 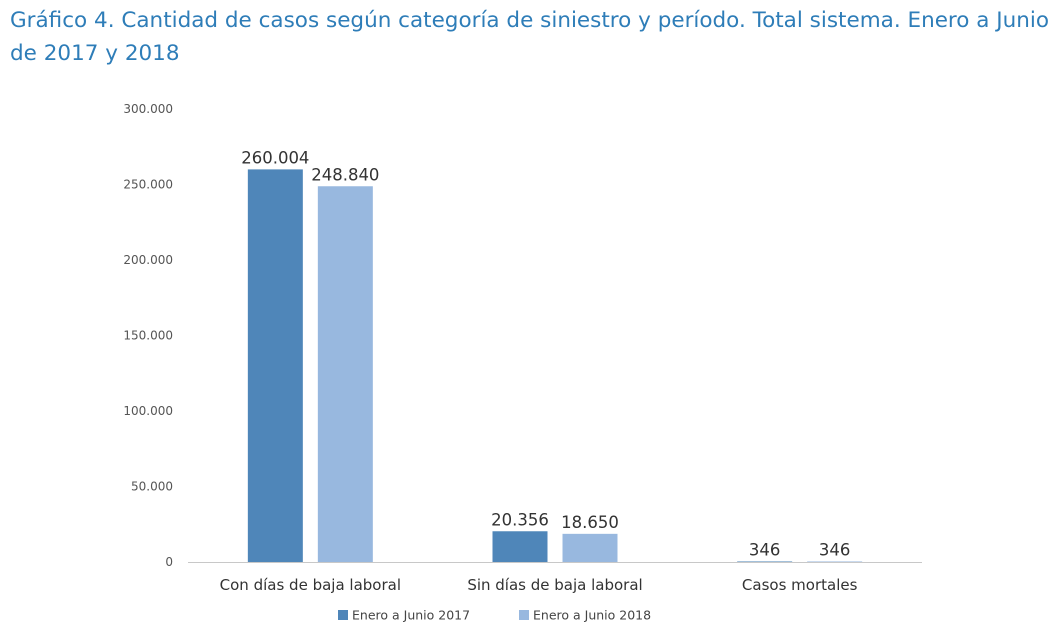 What do you see at coordinates (554, 585) in the screenshot?
I see `x-tick-label: Sin días de baja laboral` at bounding box center [554, 585].